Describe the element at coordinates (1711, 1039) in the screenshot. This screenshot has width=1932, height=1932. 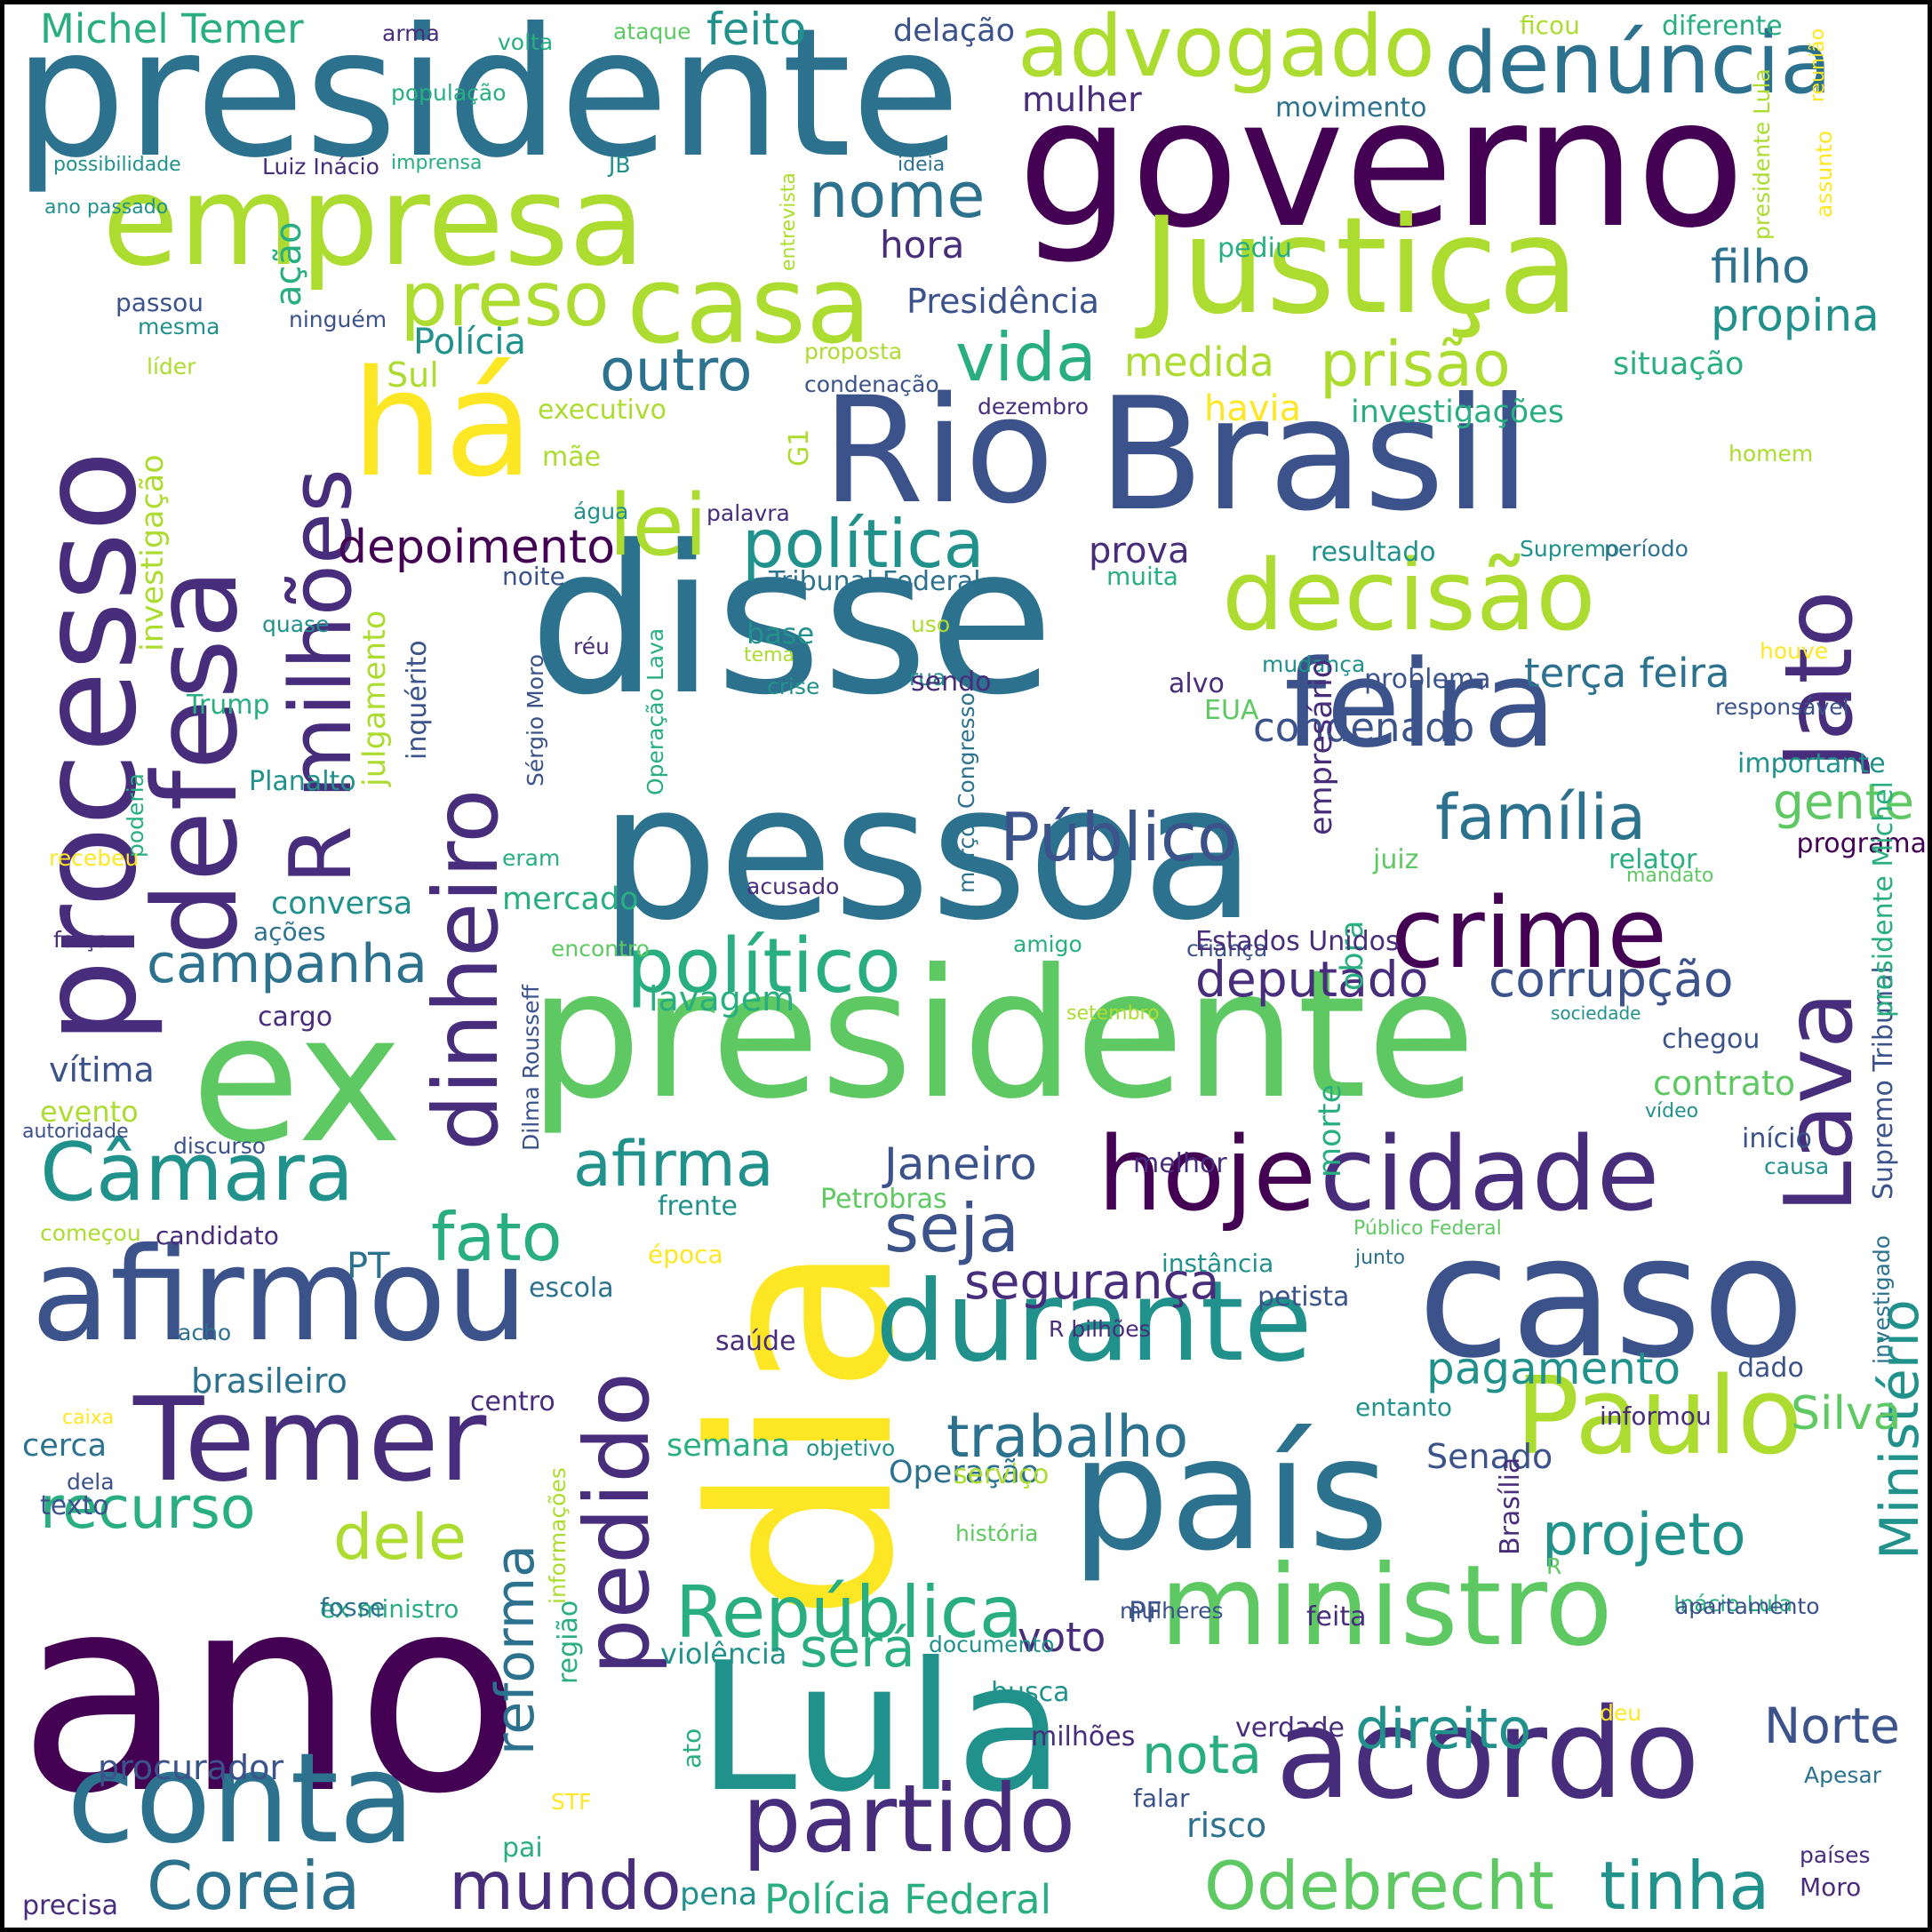
I see `cloud-word: chegou` at that location.